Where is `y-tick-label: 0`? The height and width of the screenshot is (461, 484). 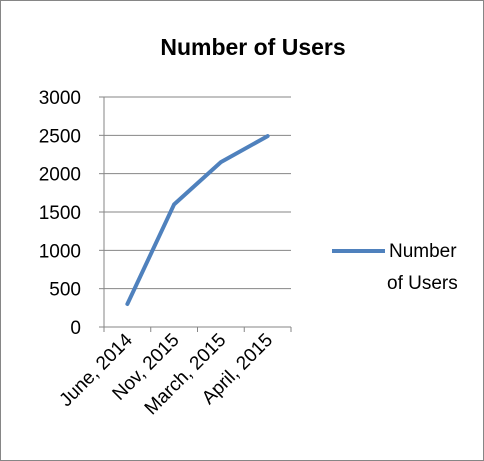
y-tick-label: 0 is located at coordinates (75, 328).